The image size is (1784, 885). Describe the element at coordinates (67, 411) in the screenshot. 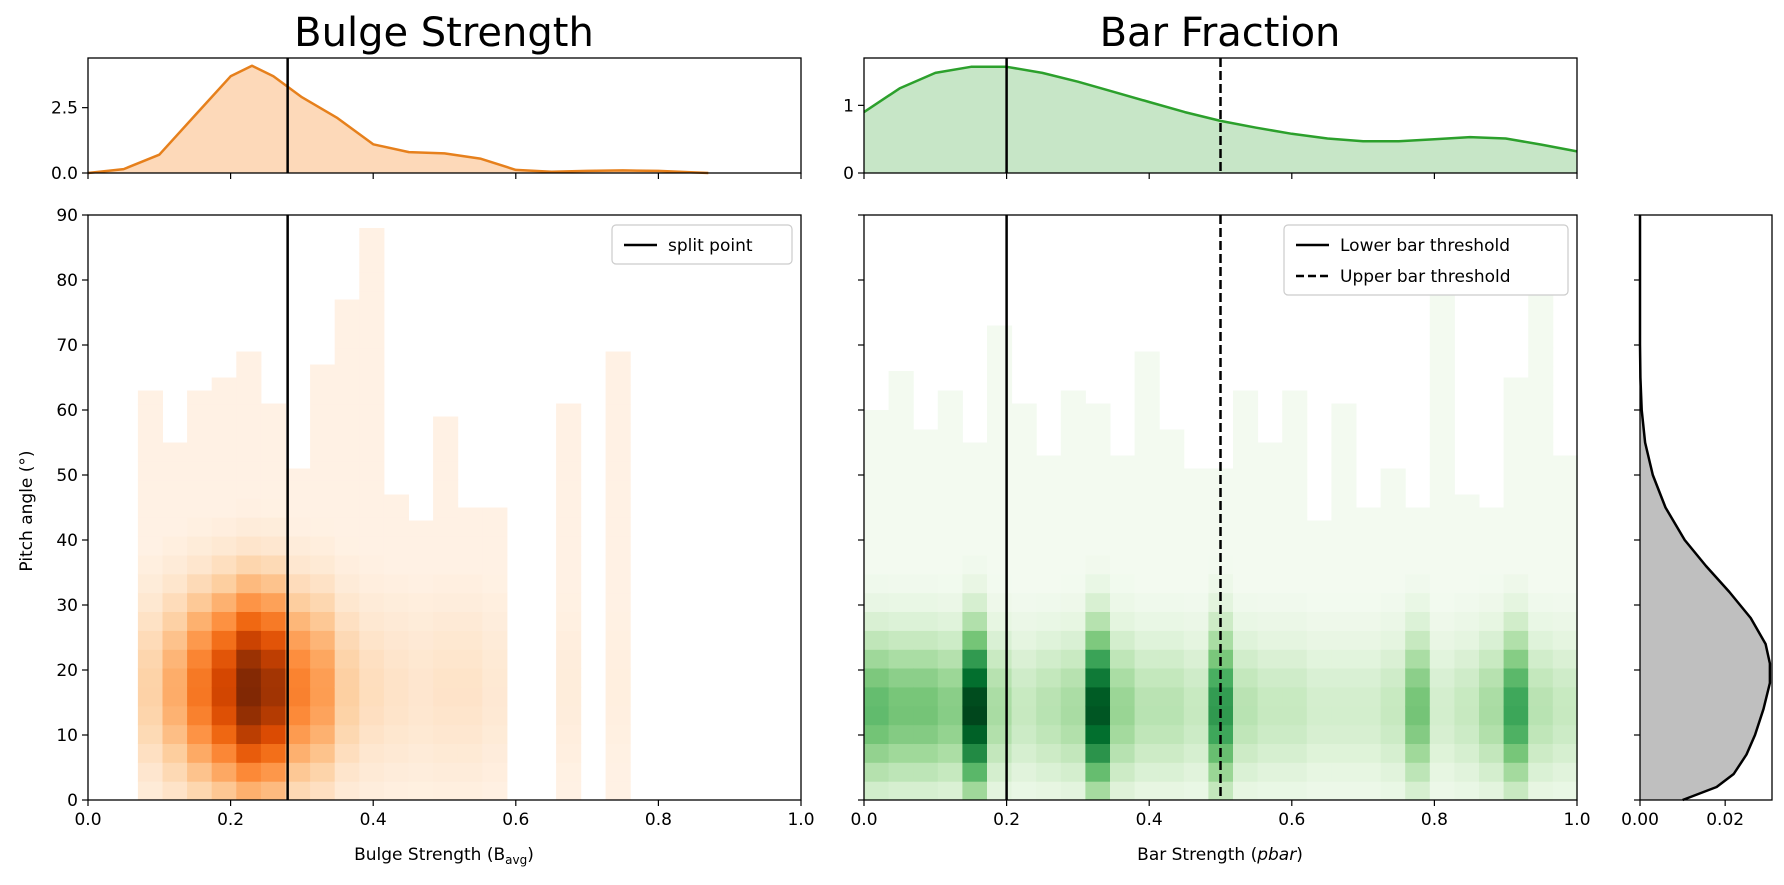

I see `y-tick-label: 60` at that location.